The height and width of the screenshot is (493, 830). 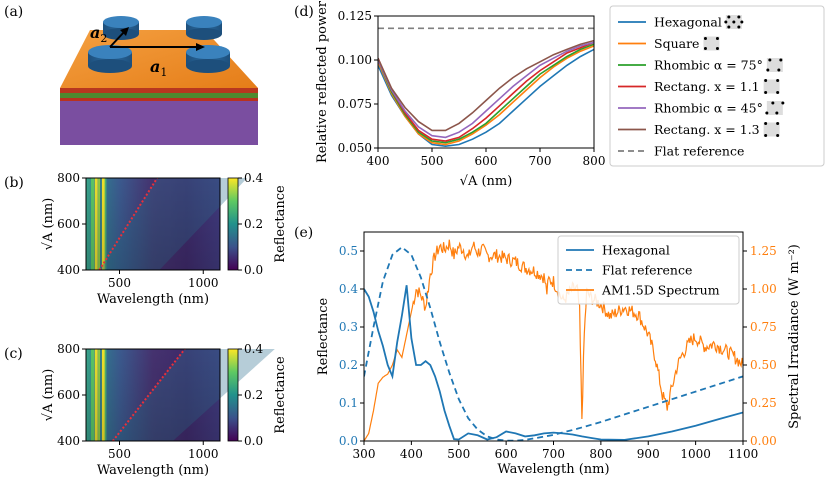 What do you see at coordinates (68, 441) in the screenshot?
I see `heatmap-c-ytick-label: 400` at bounding box center [68, 441].